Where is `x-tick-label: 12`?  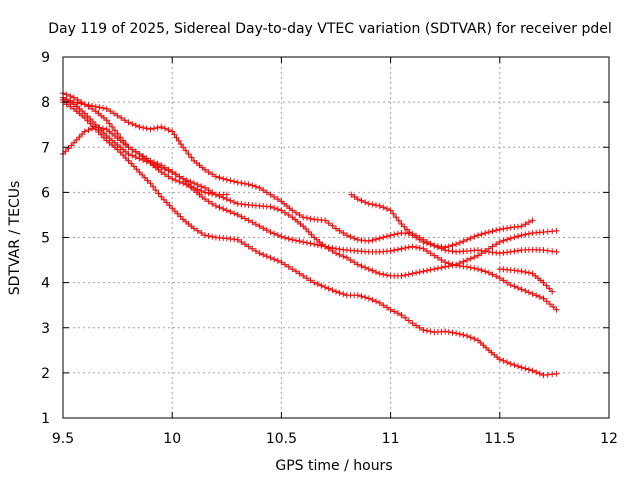
x-tick-label: 12 is located at coordinates (609, 439).